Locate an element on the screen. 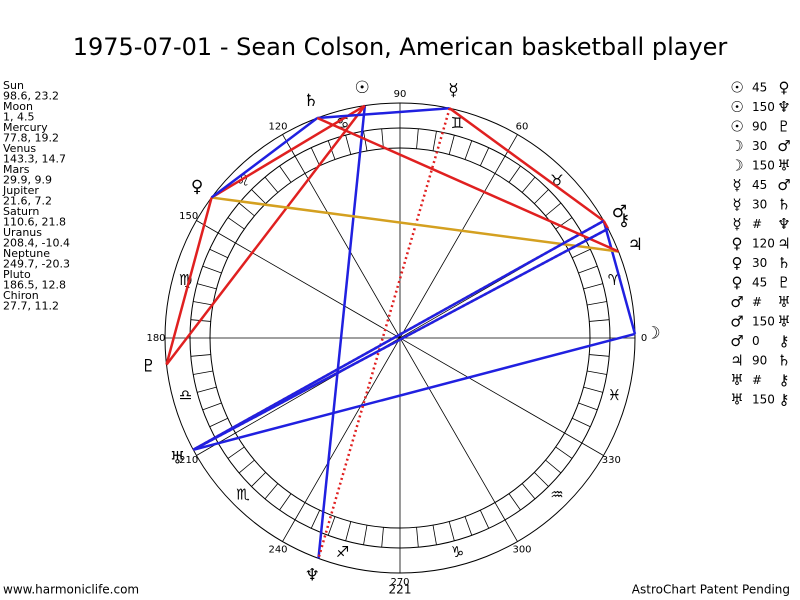  planet-name: Saturn is located at coordinates (21, 211).